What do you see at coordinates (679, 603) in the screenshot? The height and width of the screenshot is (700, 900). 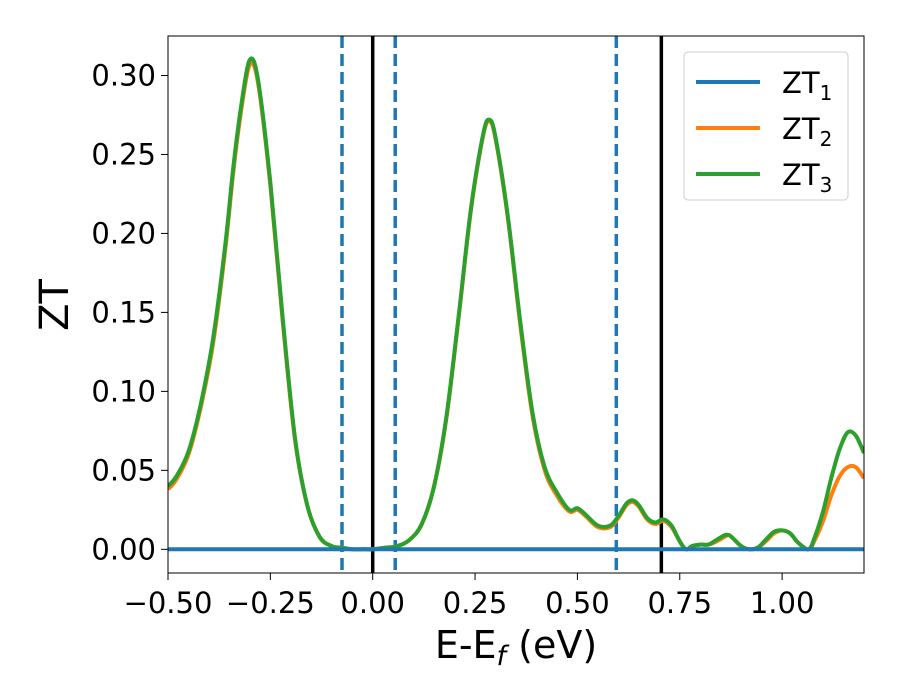 I see `x-tick-label: 0.75` at bounding box center [679, 603].